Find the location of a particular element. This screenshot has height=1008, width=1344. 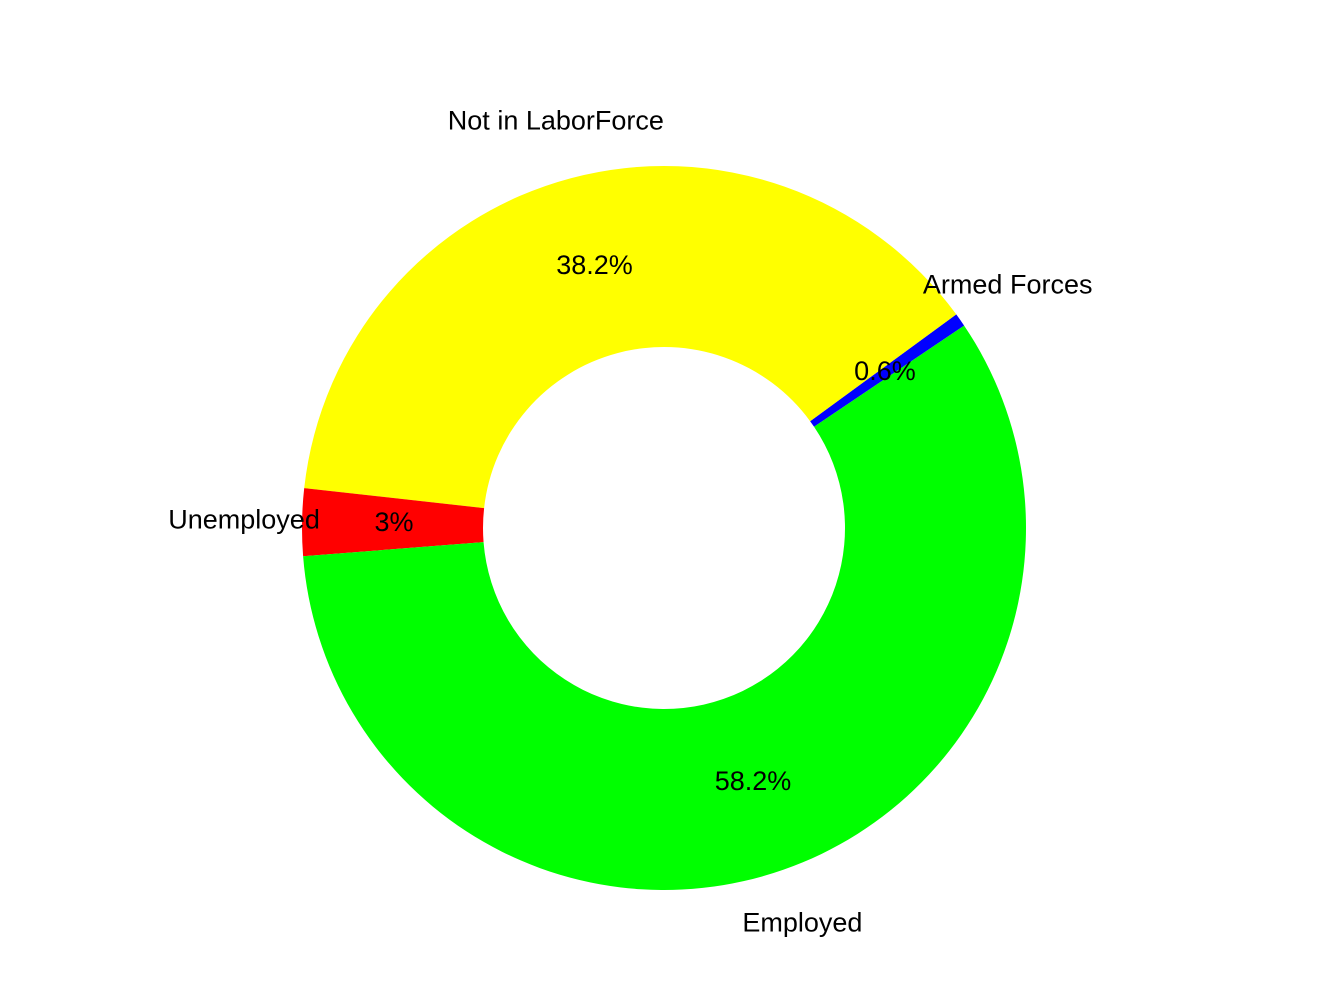

slice-armed-forces is located at coordinates (887, 370).